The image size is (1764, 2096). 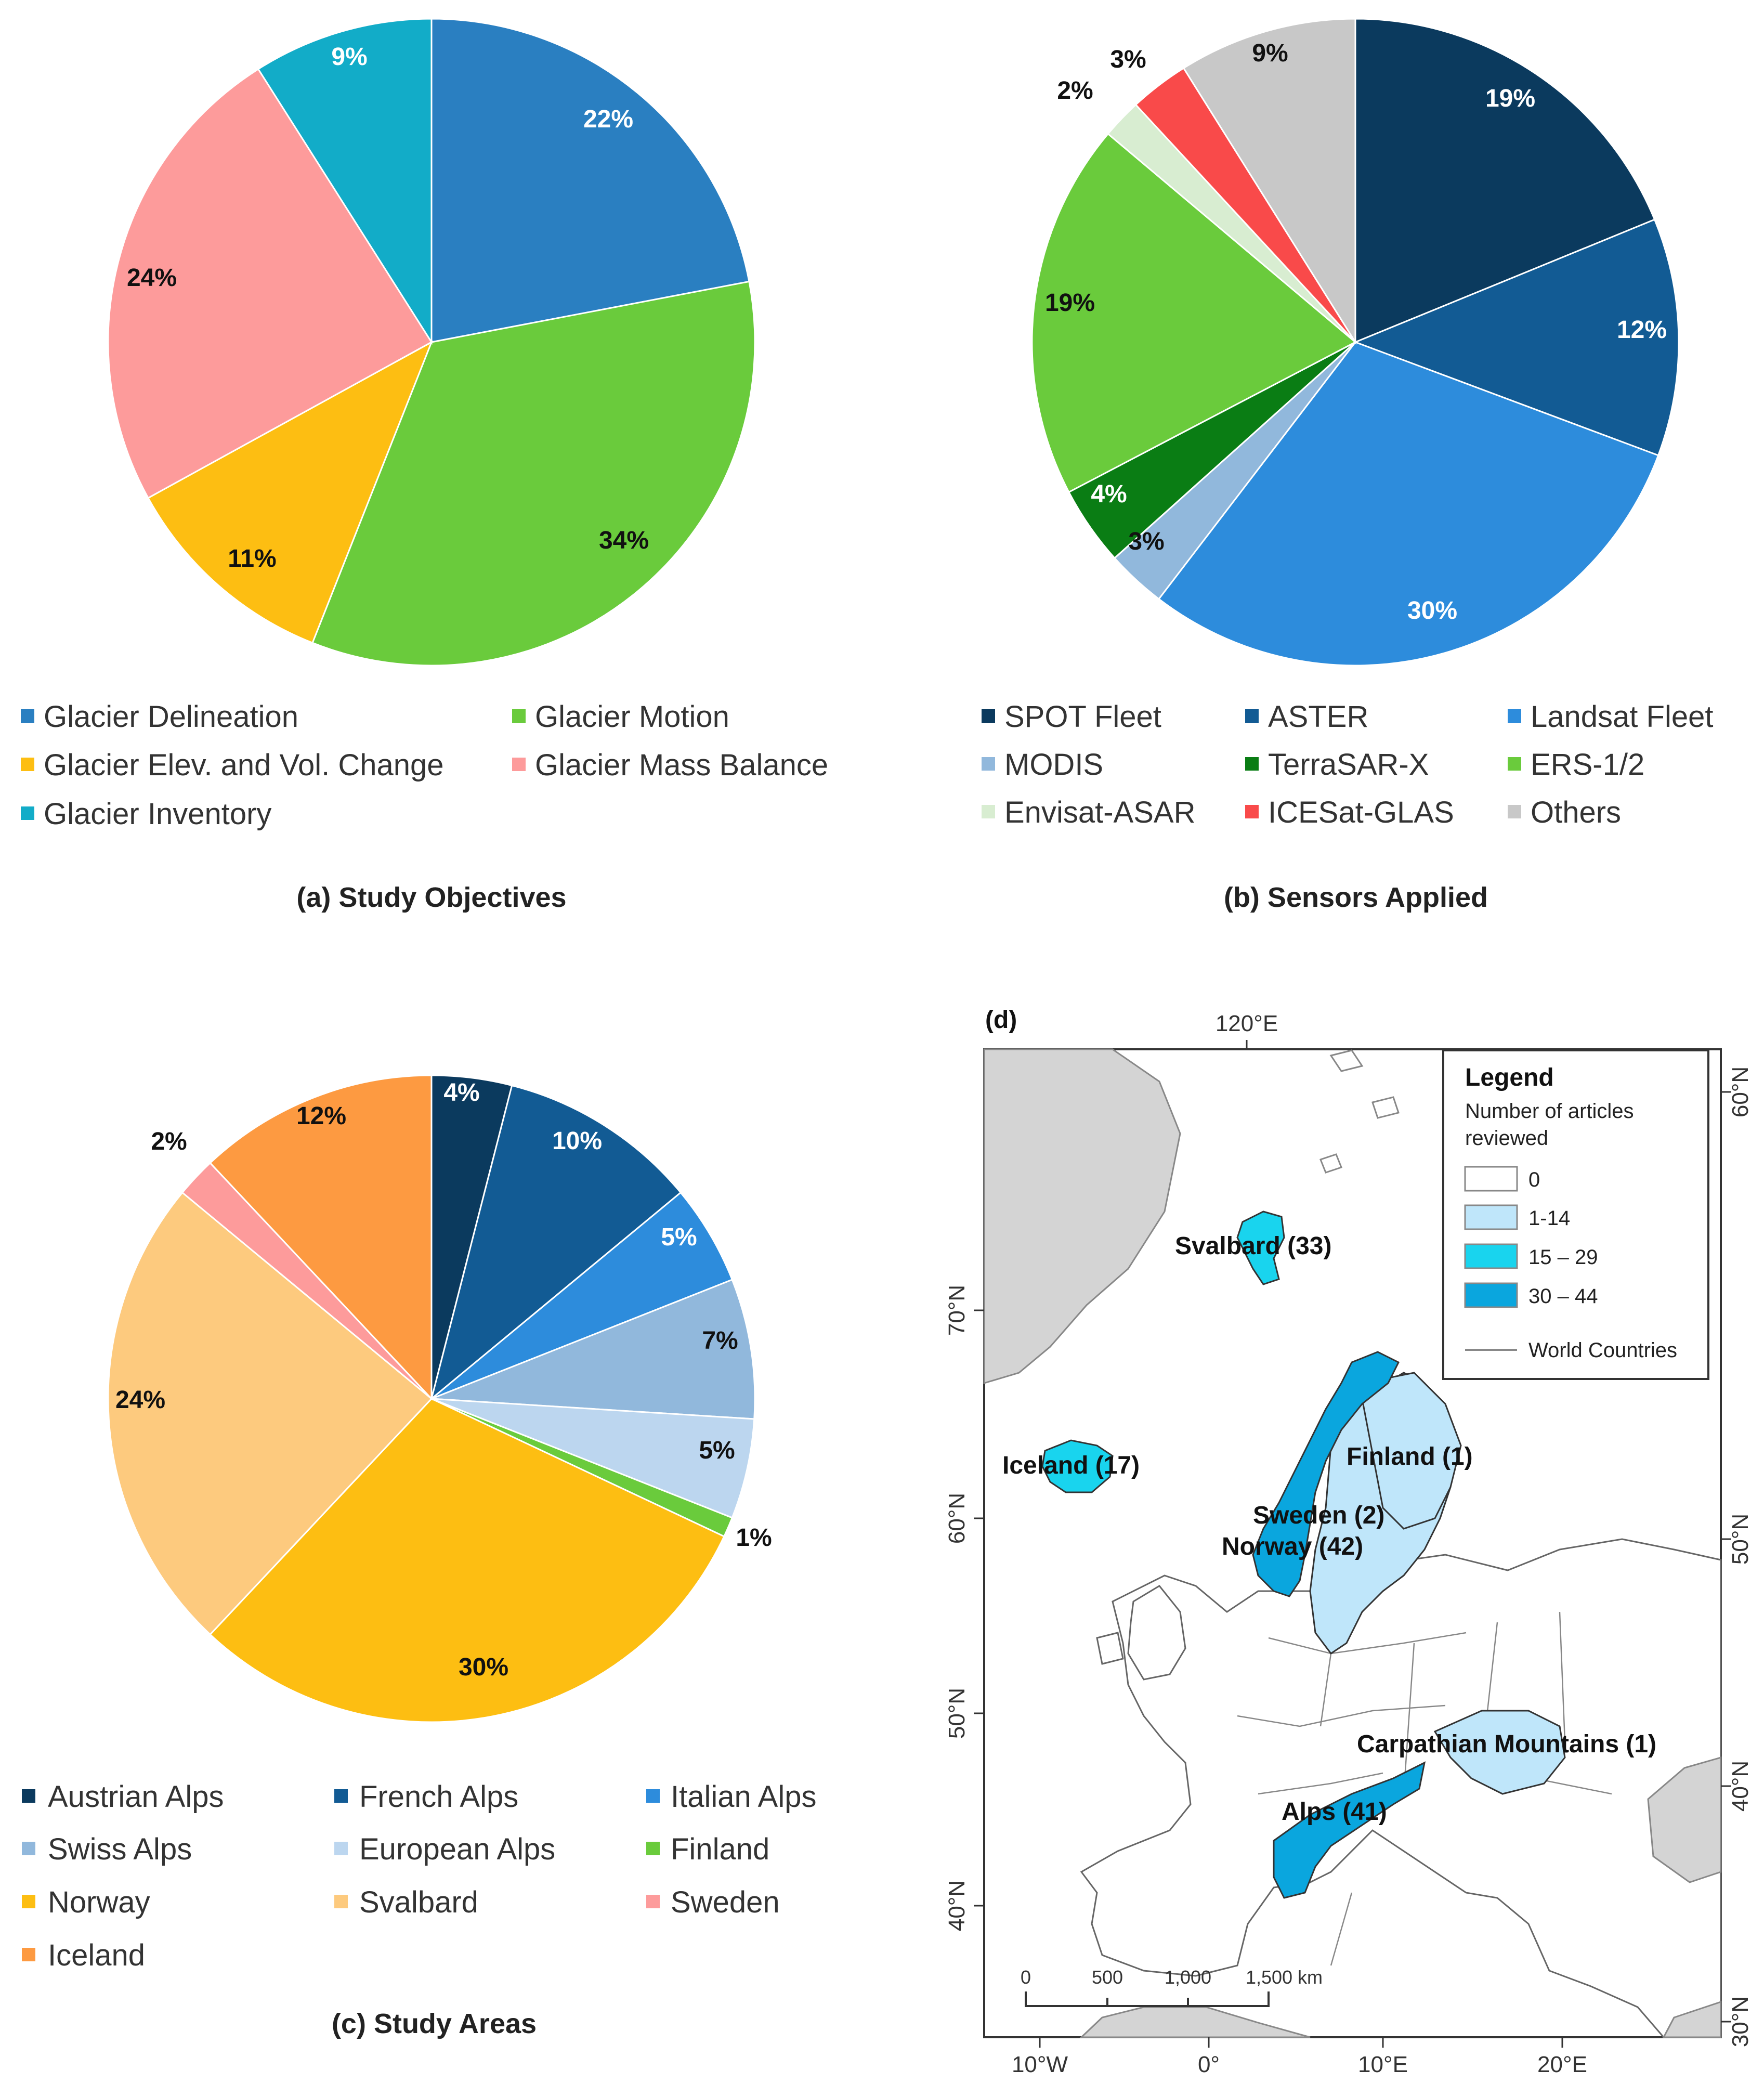 What do you see at coordinates (1506, 1744) in the screenshot?
I see `label-carpathian: Carpathian Mountains (1)` at bounding box center [1506, 1744].